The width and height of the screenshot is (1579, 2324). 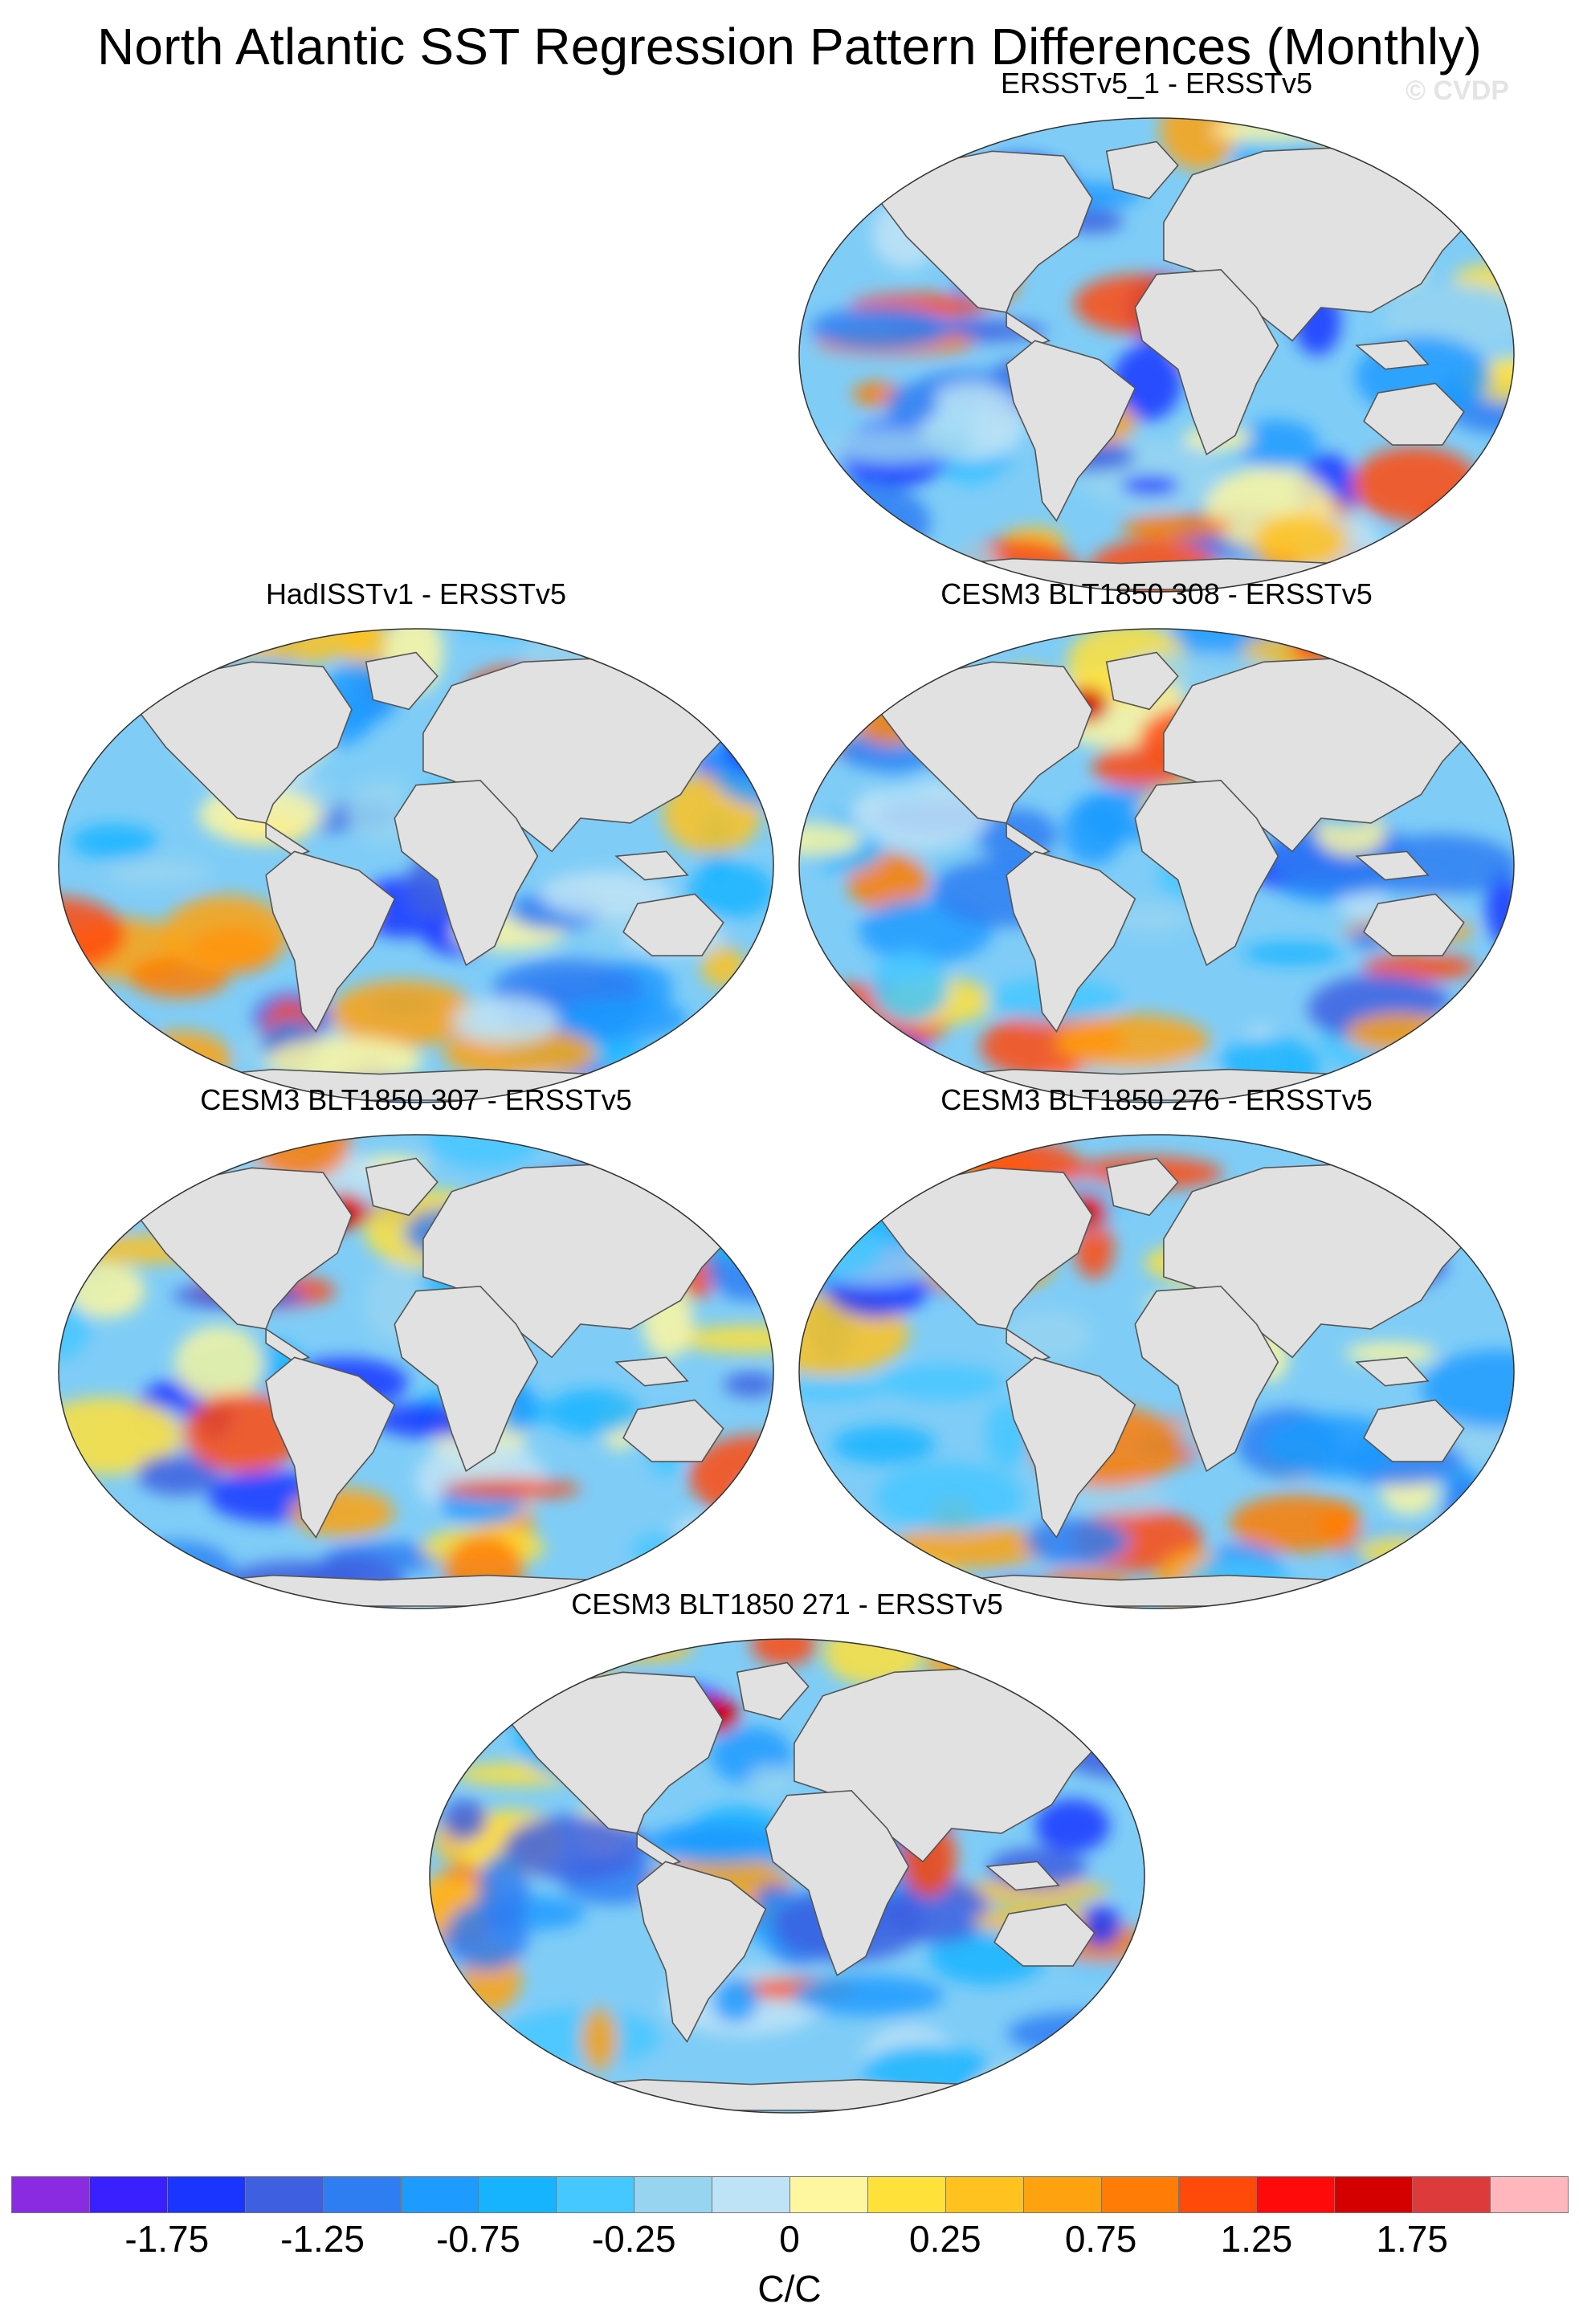 I want to click on colorbar-units: C/C, so click(x=789, y=2289).